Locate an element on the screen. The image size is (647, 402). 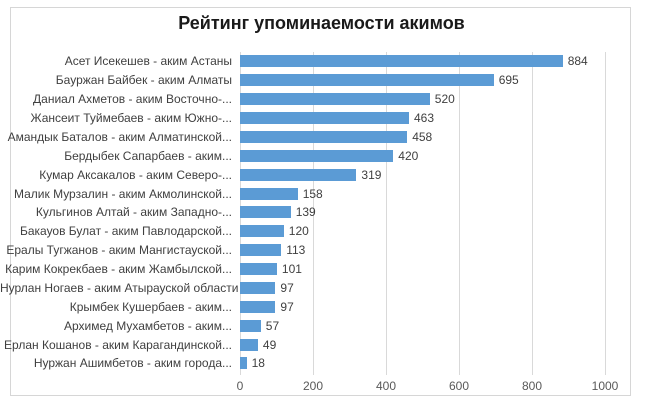
category-label: Нурлан Ногаев - аким Атырауской области is located at coordinates (119, 287).